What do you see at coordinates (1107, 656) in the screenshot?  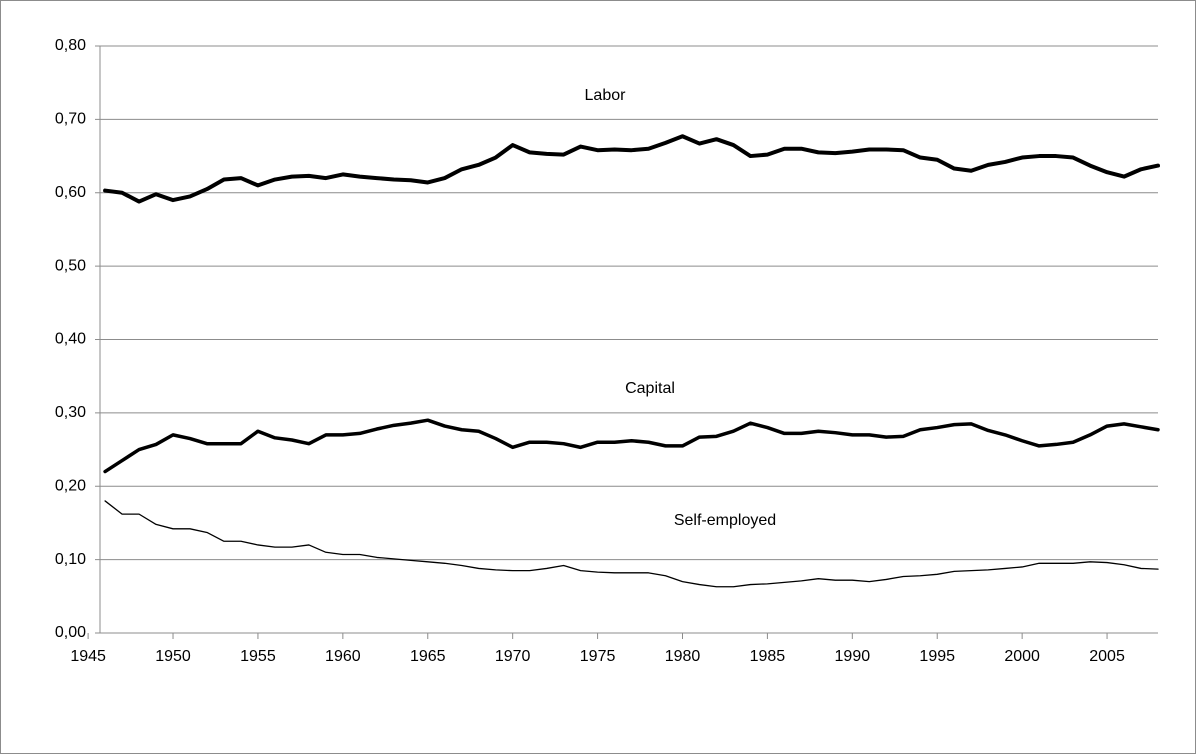 I see `x-tick-label: 2005` at bounding box center [1107, 656].